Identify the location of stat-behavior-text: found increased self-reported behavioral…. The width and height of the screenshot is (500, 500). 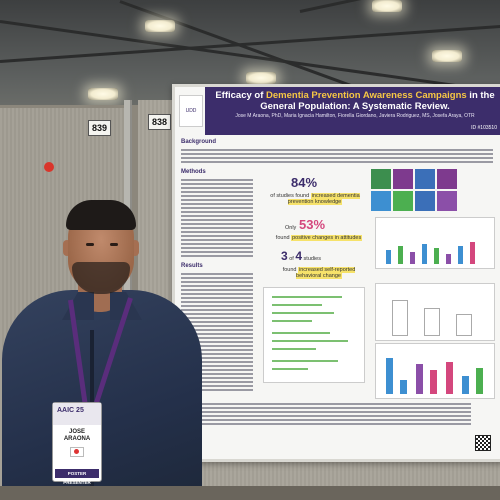
(319, 273).